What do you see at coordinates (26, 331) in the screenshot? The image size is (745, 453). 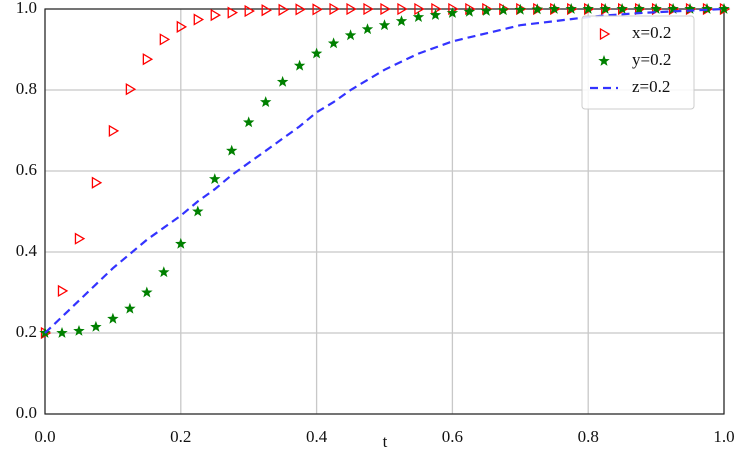 I see `y-tick-label: 0.2` at bounding box center [26, 331].